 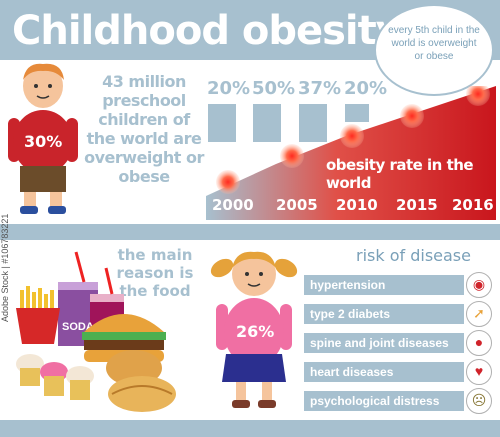 What do you see at coordinates (357, 113) in the screenshot?
I see `bar-2015` at bounding box center [357, 113].